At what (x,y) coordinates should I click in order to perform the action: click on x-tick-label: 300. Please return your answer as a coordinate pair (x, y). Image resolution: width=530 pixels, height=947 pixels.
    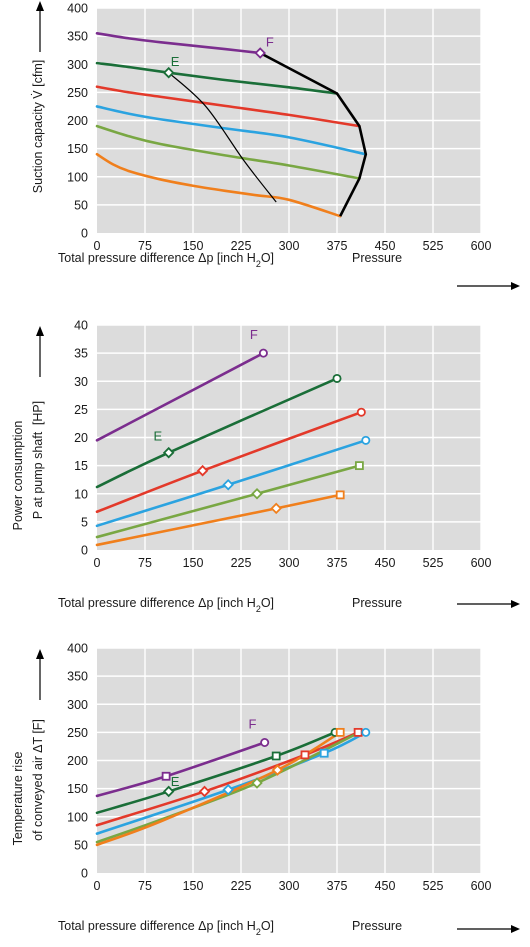
    Looking at the image, I should click on (289, 563).